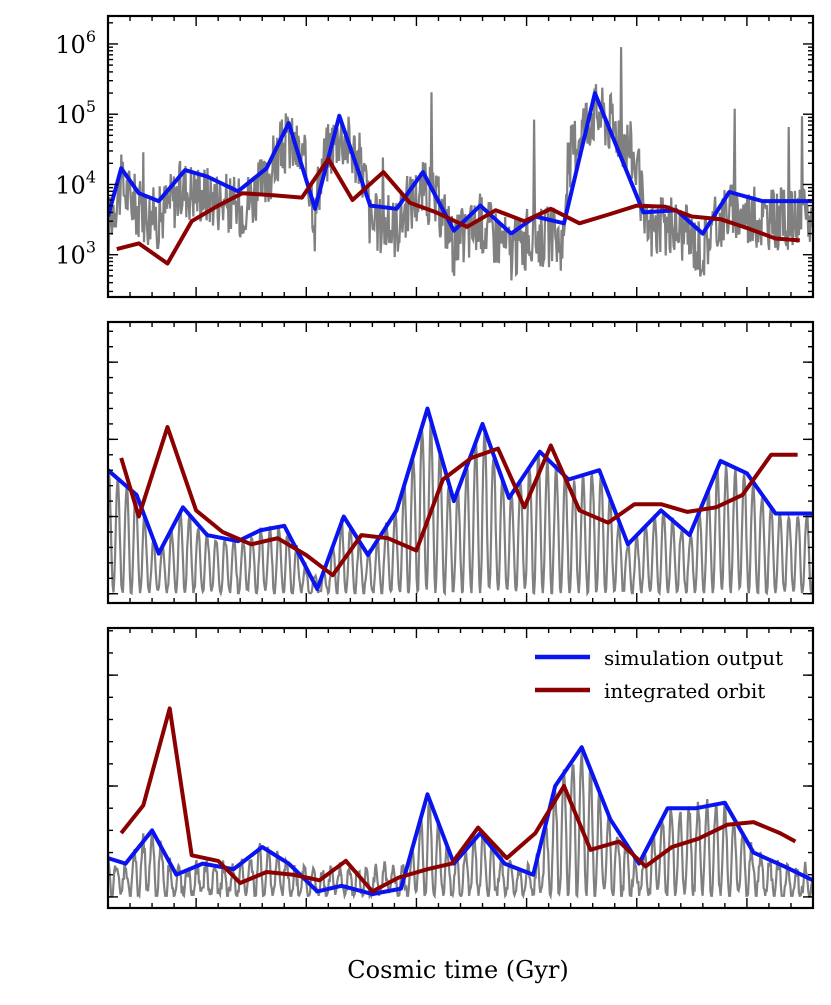 Image resolution: width=831 pixels, height=1005 pixels. What do you see at coordinates (659, 674) in the screenshot?
I see `legend: simulation output integrated orbit` at bounding box center [659, 674].